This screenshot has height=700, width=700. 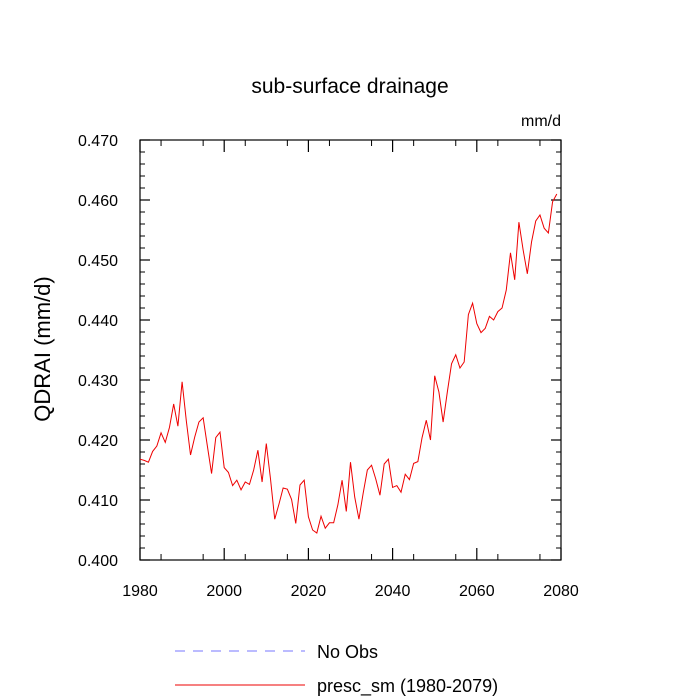 I want to click on x-tick-label: 2060, so click(x=477, y=591).